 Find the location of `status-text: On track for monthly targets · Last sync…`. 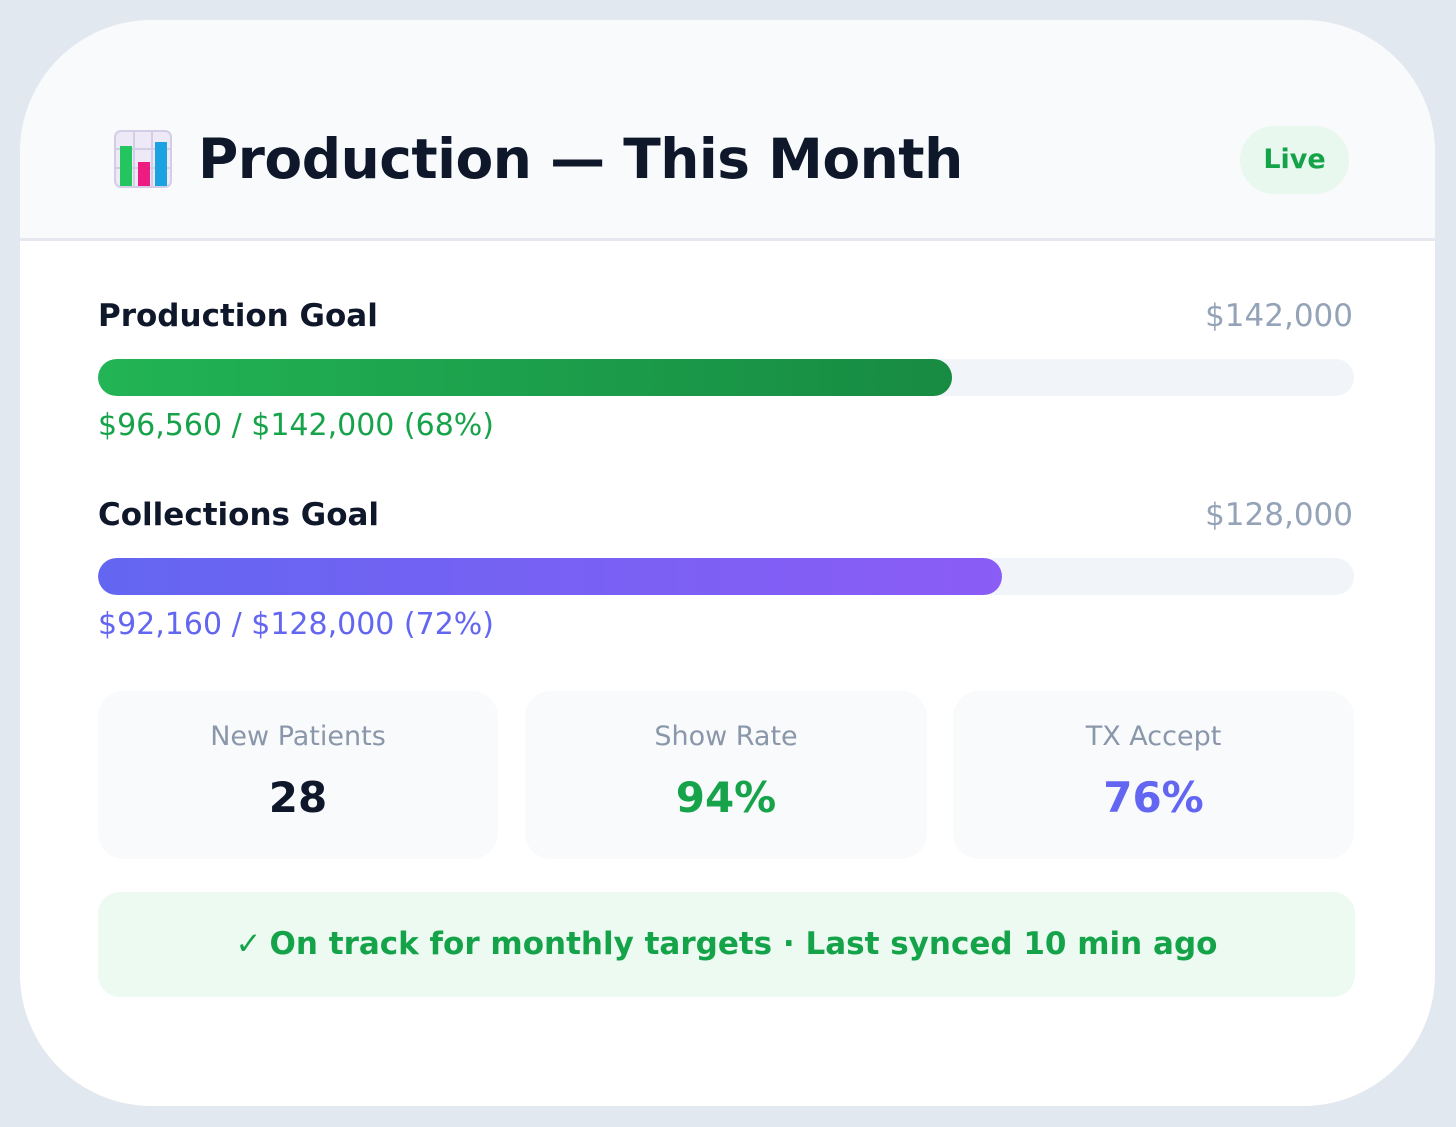

status-text: On track for monthly targets · Last sync… is located at coordinates (743, 944).